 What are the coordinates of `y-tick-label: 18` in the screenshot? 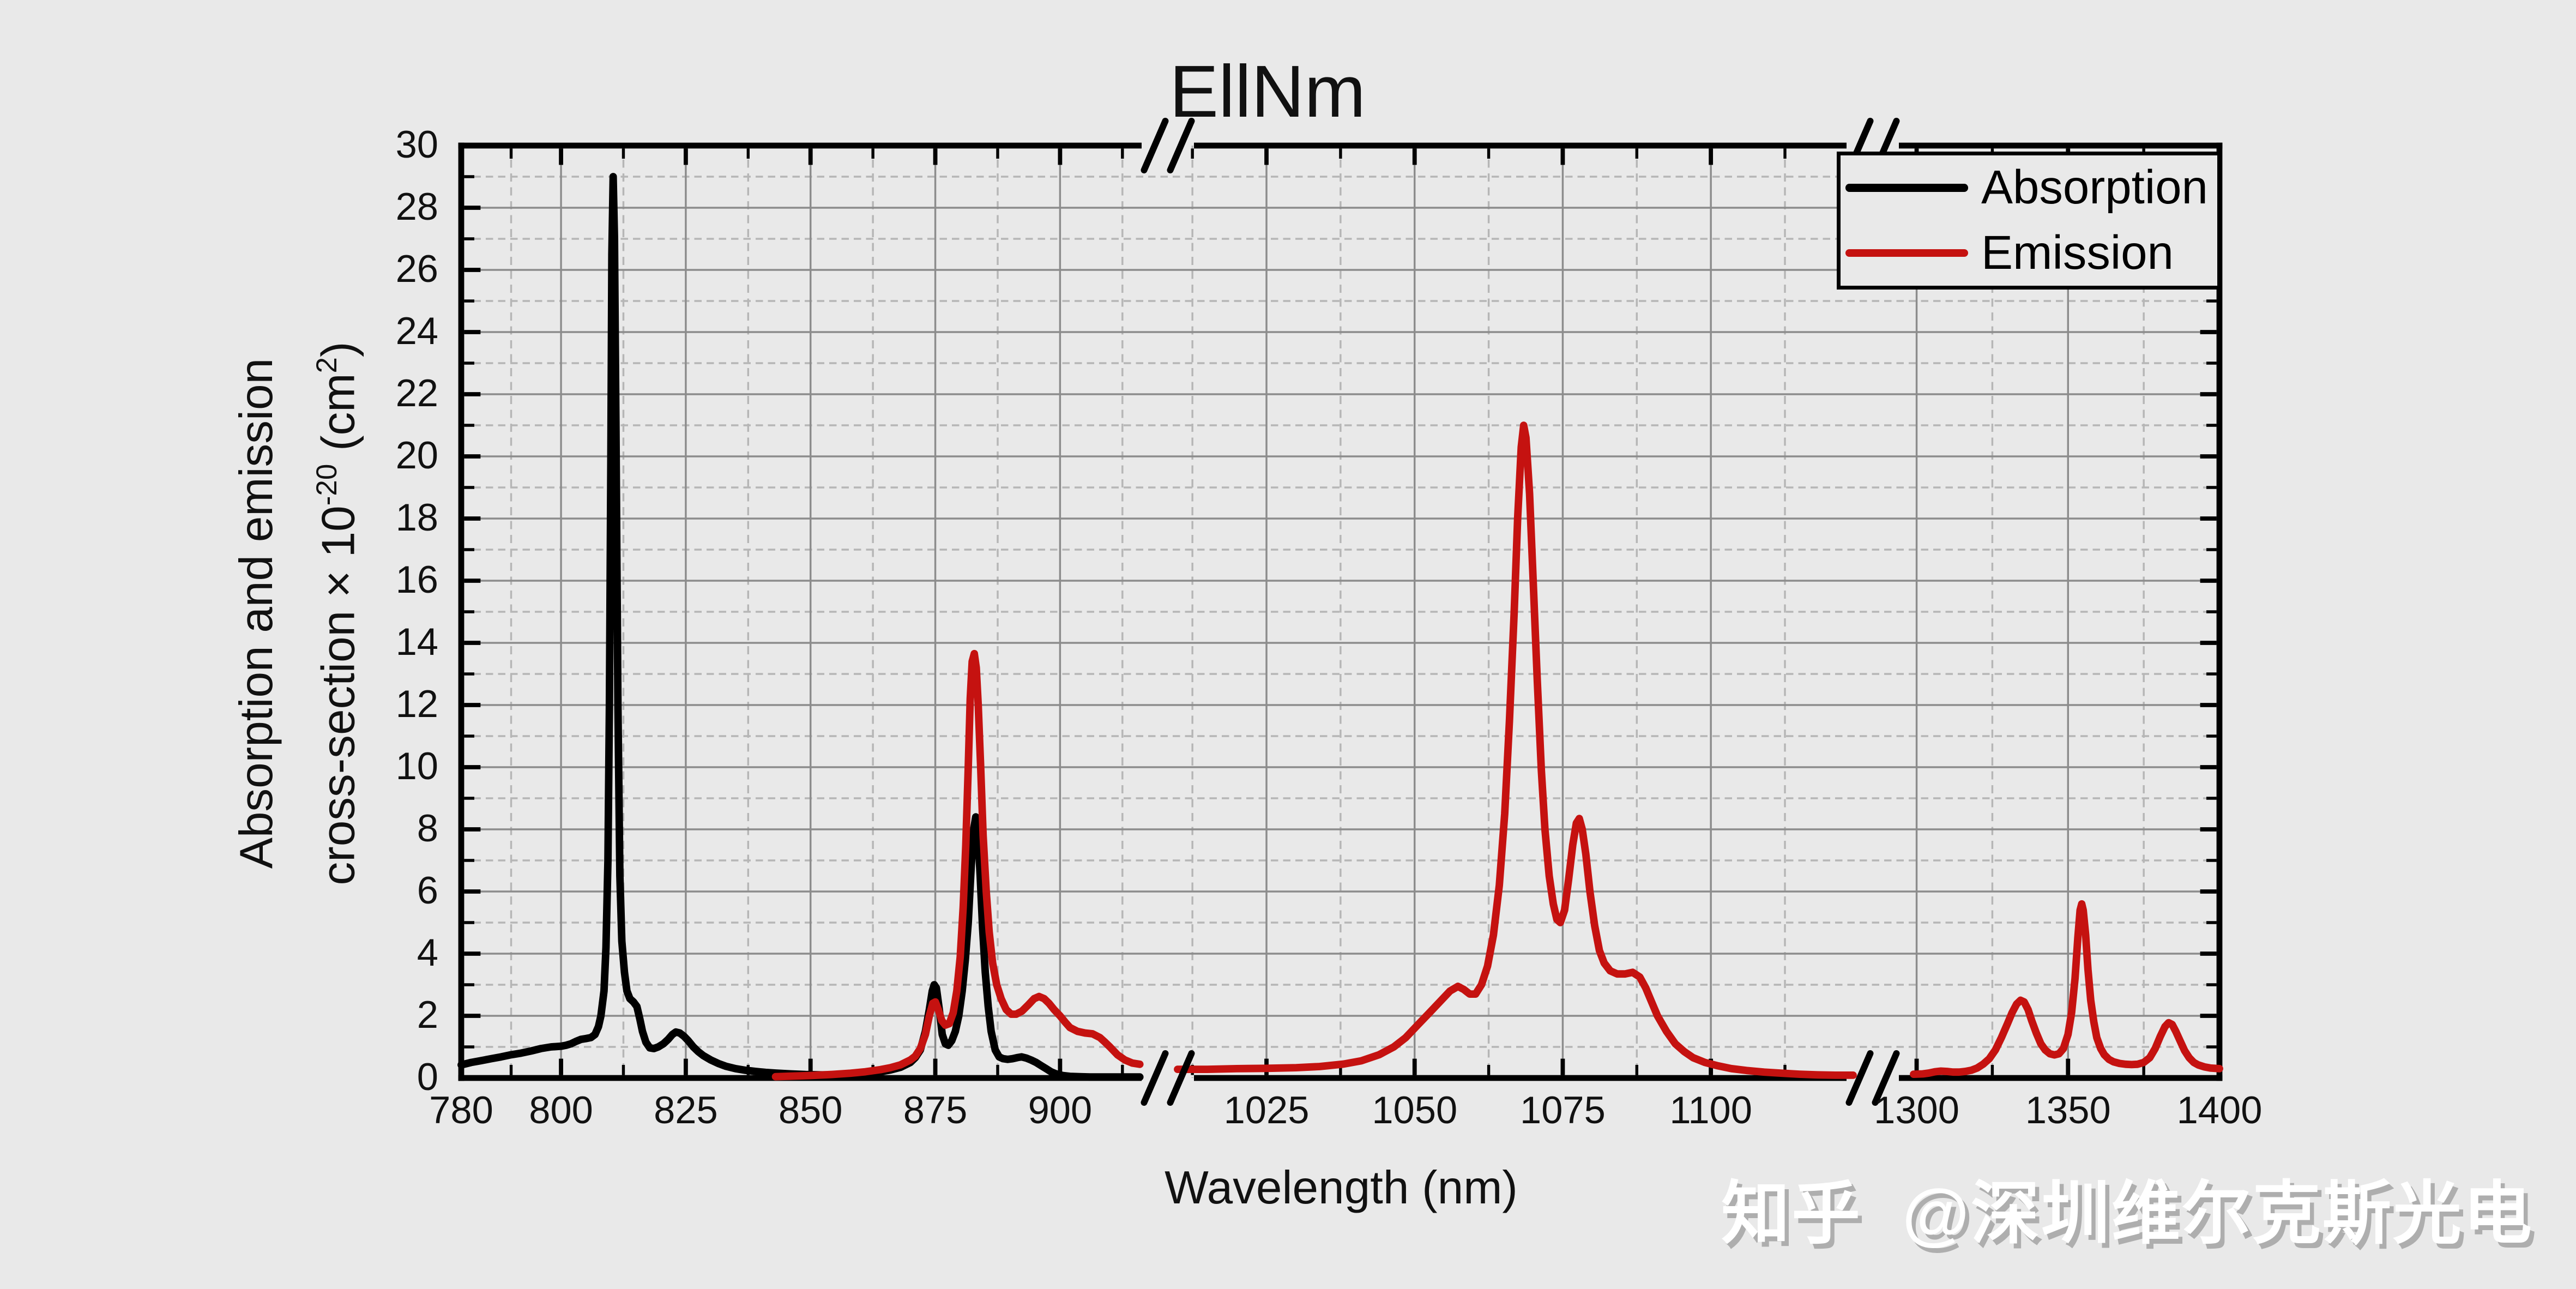 It's located at (417, 517).